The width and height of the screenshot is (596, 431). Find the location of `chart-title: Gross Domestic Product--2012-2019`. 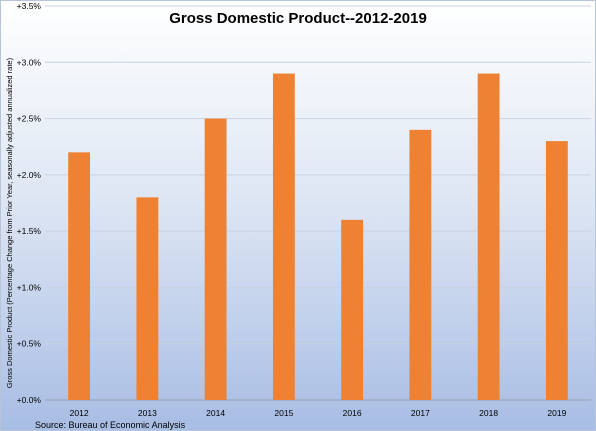

chart-title: Gross Domestic Product--2012-2019 is located at coordinates (298, 18).